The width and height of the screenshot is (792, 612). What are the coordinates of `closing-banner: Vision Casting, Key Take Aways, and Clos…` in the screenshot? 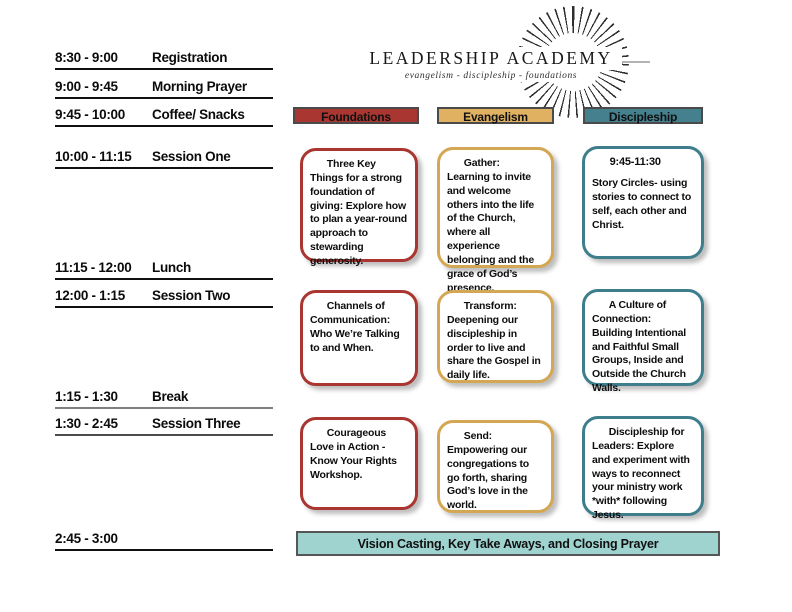 It's located at (508, 543).